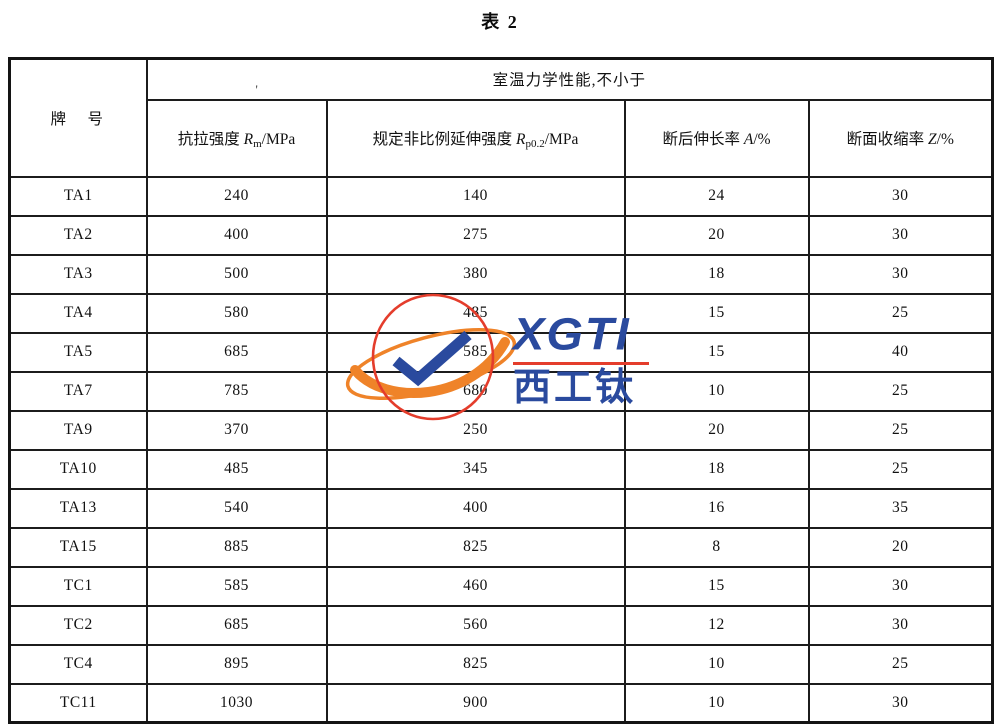 The width and height of the screenshot is (1000, 727). Describe the element at coordinates (900, 508) in the screenshot. I see `reduction-cell: 35` at that location.